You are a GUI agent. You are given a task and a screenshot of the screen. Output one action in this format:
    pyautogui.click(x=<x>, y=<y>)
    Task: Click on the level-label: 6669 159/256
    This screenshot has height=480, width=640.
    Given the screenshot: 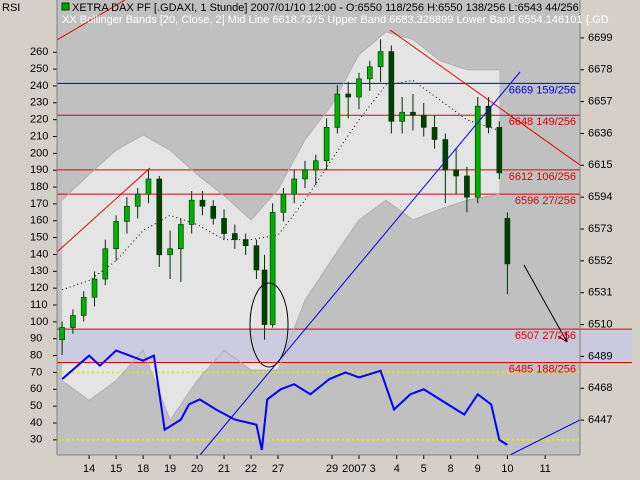 What is the action you would take?
    pyautogui.click(x=542, y=90)
    